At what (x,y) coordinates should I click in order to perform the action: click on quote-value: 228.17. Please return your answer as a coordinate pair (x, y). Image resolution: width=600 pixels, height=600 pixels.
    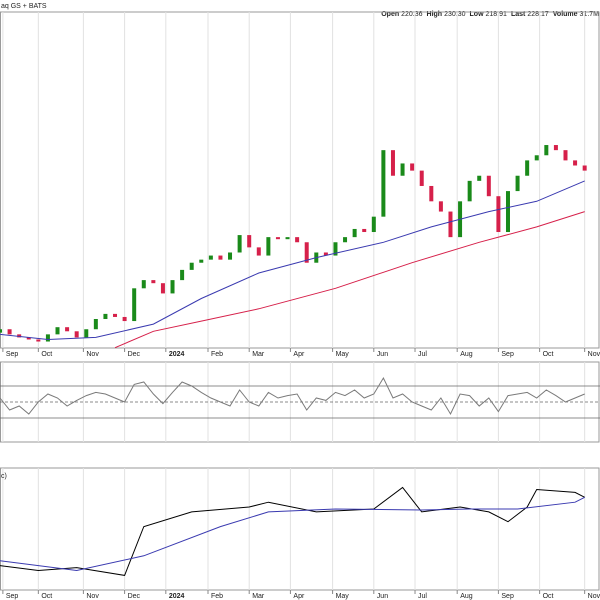
    Looking at the image, I should click on (538, 14).